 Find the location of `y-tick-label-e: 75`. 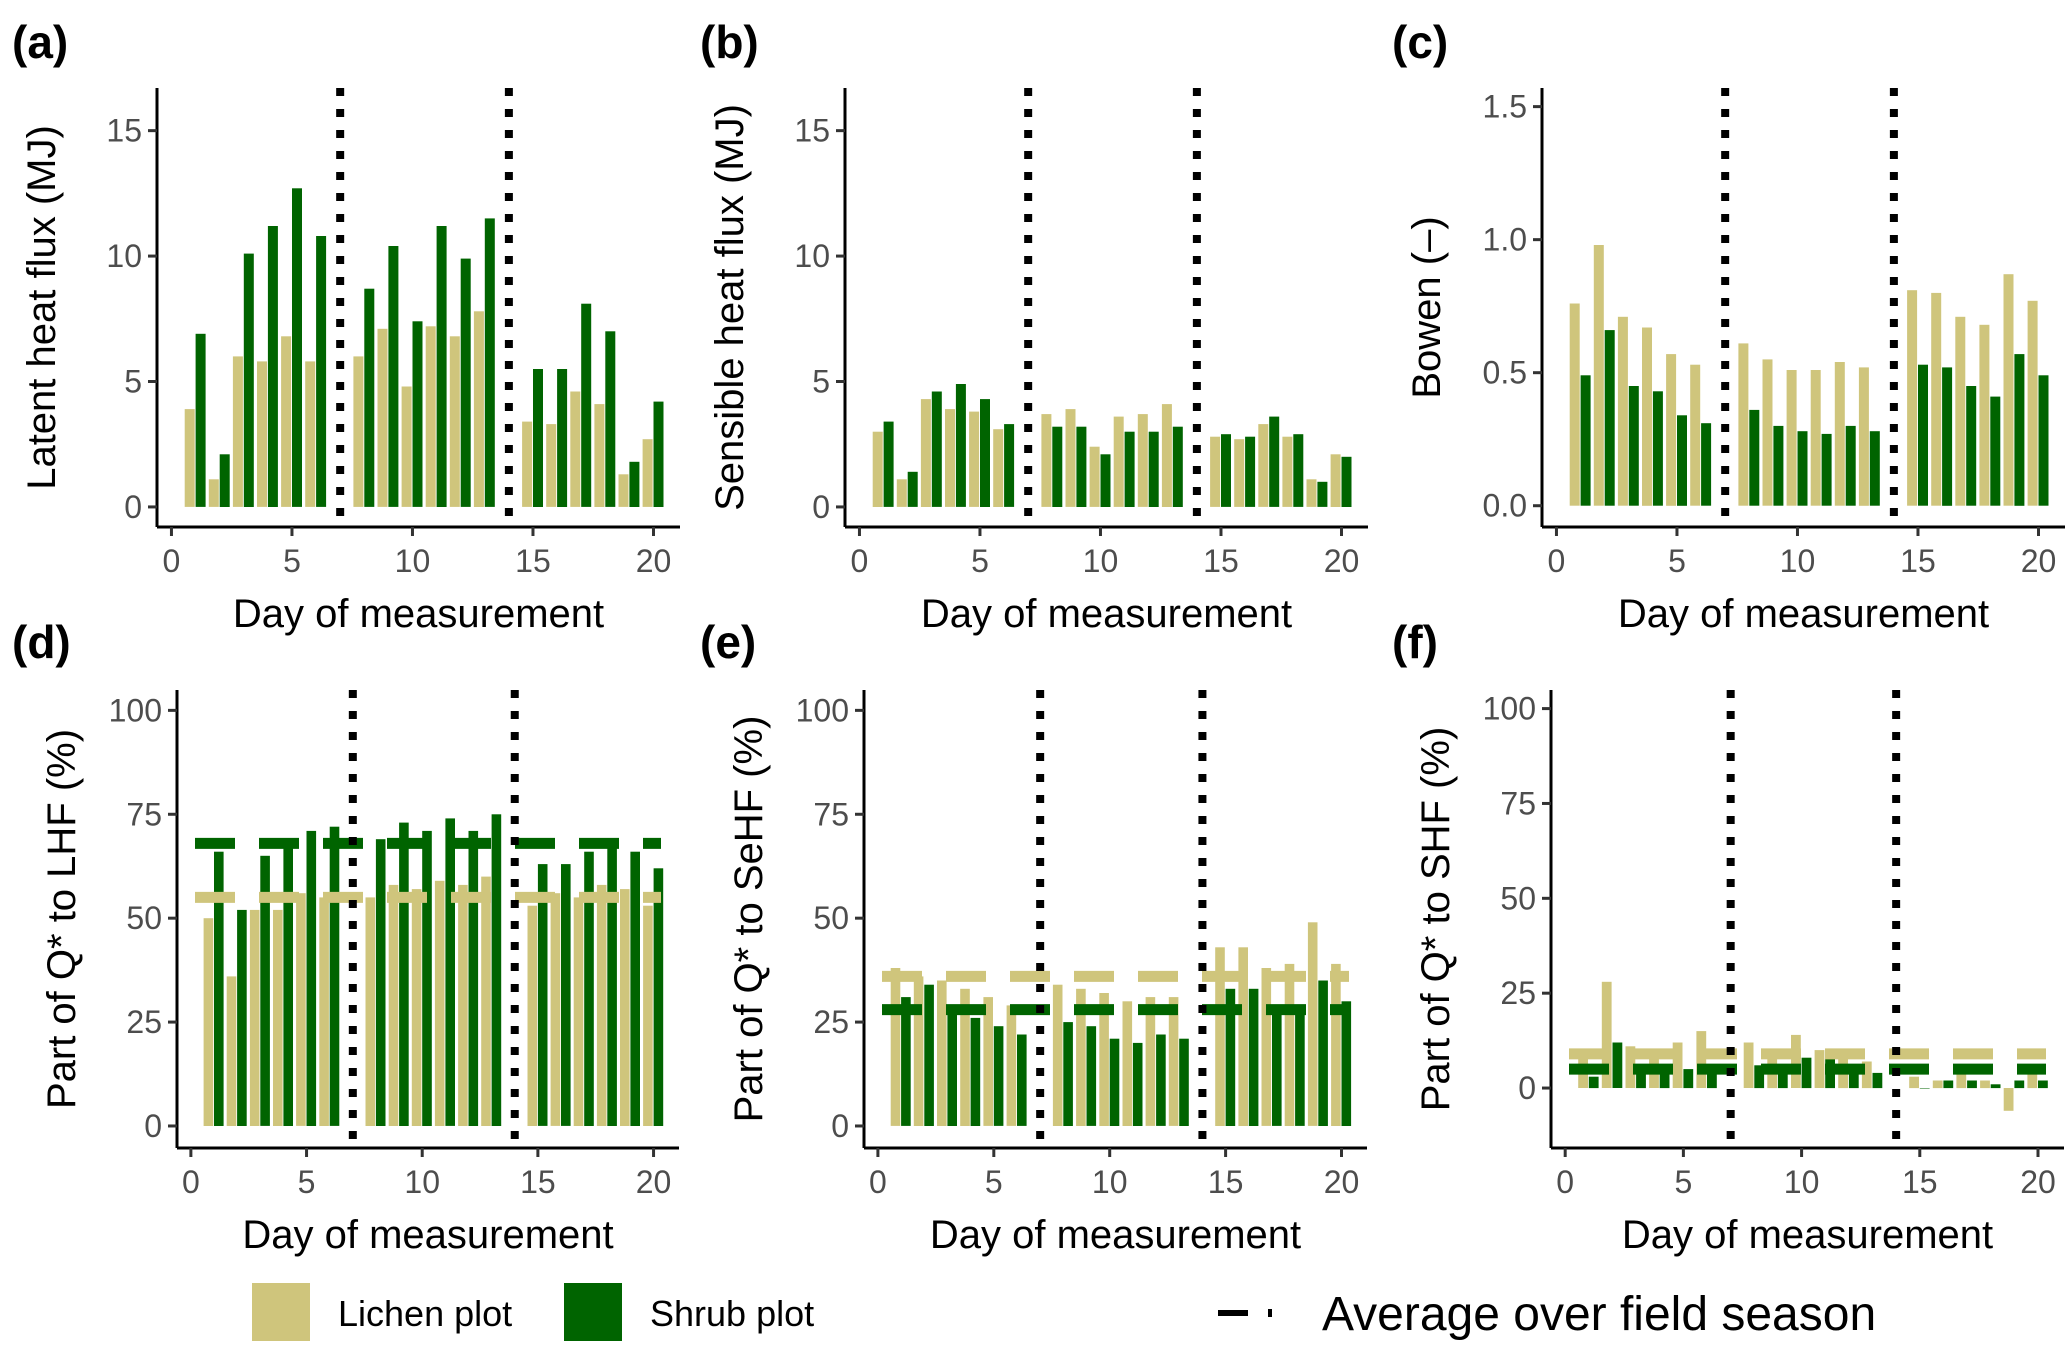

y-tick-label-e: 75 is located at coordinates (831, 814).